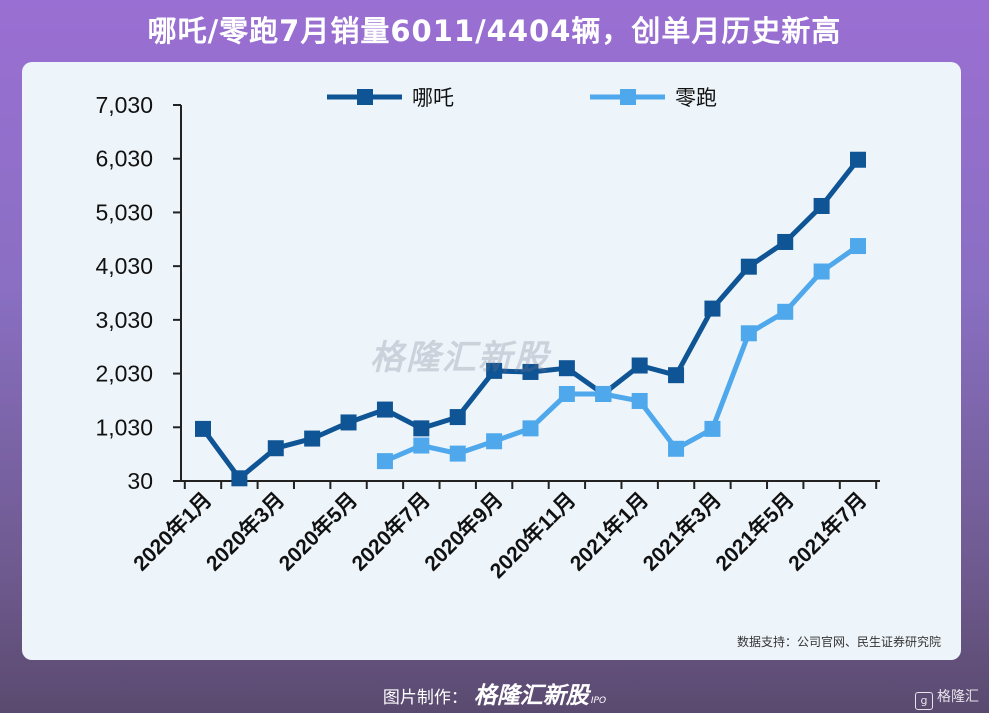 The width and height of the screenshot is (989, 713). I want to click on footer-made-by: 图片制作：, so click(425, 698).